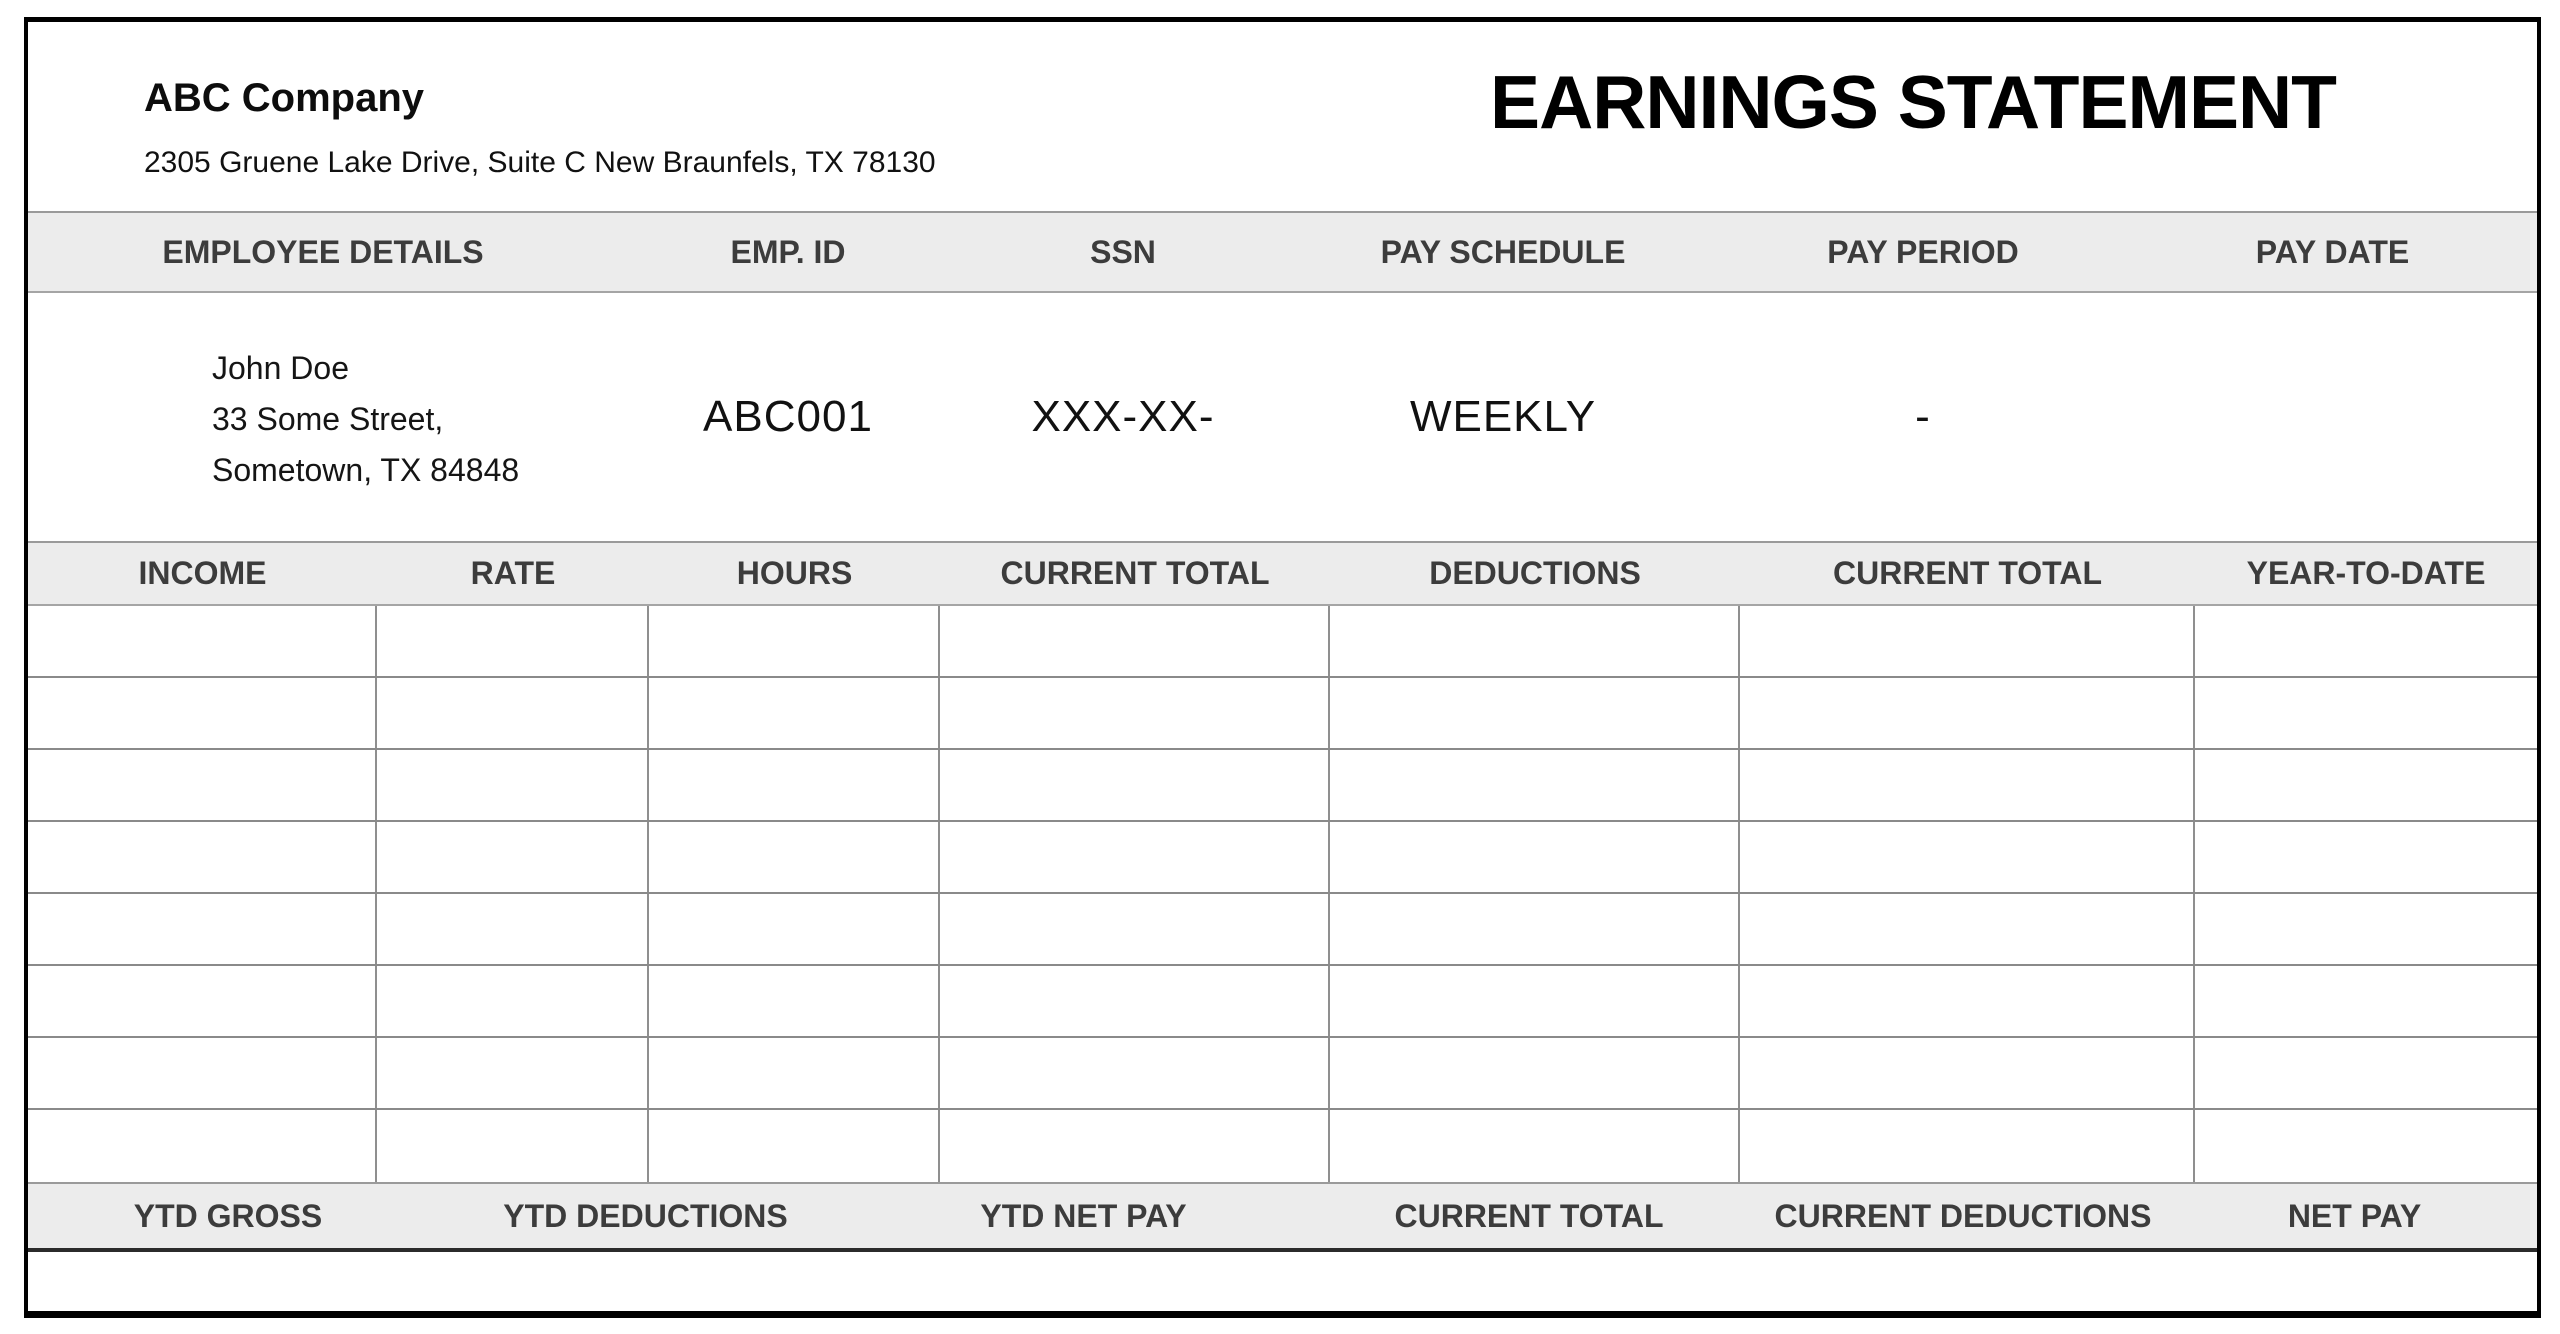 The image size is (2560, 1334). What do you see at coordinates (1967, 573) in the screenshot?
I see `earnings-header-deductions-current-total: CURRENT TOTAL` at bounding box center [1967, 573].